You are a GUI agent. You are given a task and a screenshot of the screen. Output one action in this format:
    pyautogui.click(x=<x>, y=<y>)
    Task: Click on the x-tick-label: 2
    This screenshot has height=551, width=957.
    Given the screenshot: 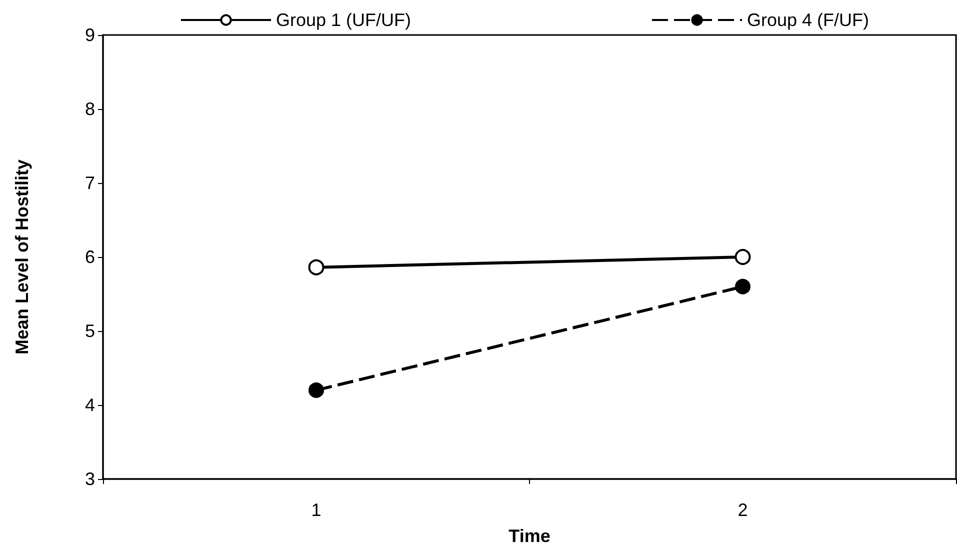 What is the action you would take?
    pyautogui.click(x=743, y=510)
    